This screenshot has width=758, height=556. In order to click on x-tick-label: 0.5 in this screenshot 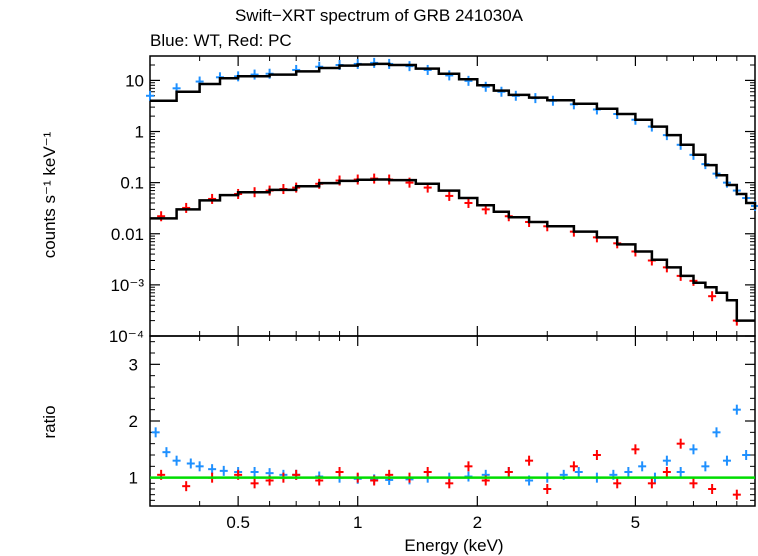, I will do `click(238, 522)`.